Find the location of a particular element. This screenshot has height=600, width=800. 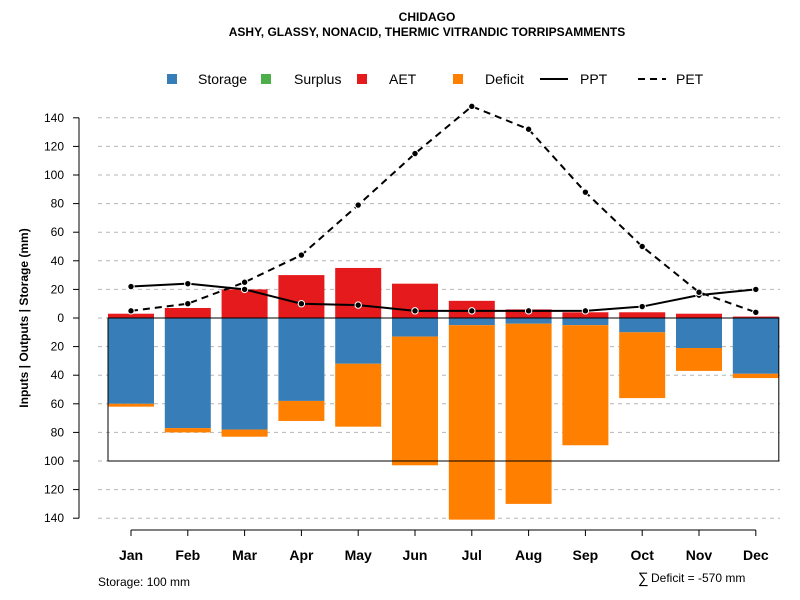

x-tick-label: Dec is located at coordinates (756, 555).